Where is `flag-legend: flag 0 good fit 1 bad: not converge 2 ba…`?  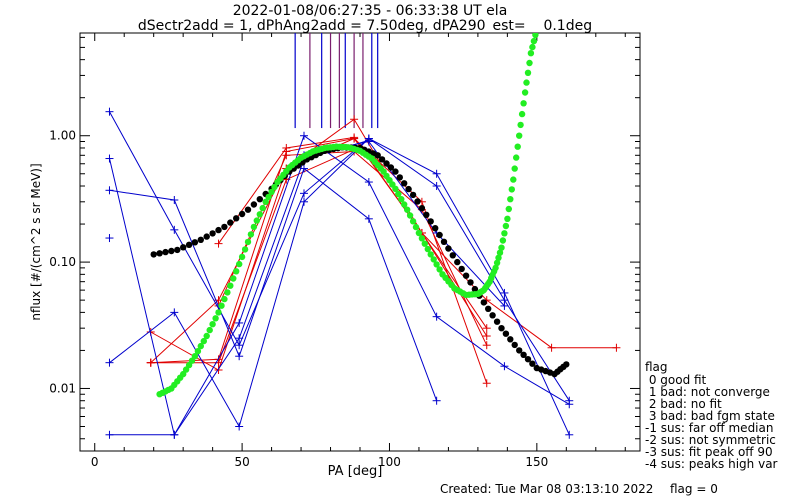 flag-legend: flag 0 good fit 1 bad: not converge 2 ba… is located at coordinates (711, 415).